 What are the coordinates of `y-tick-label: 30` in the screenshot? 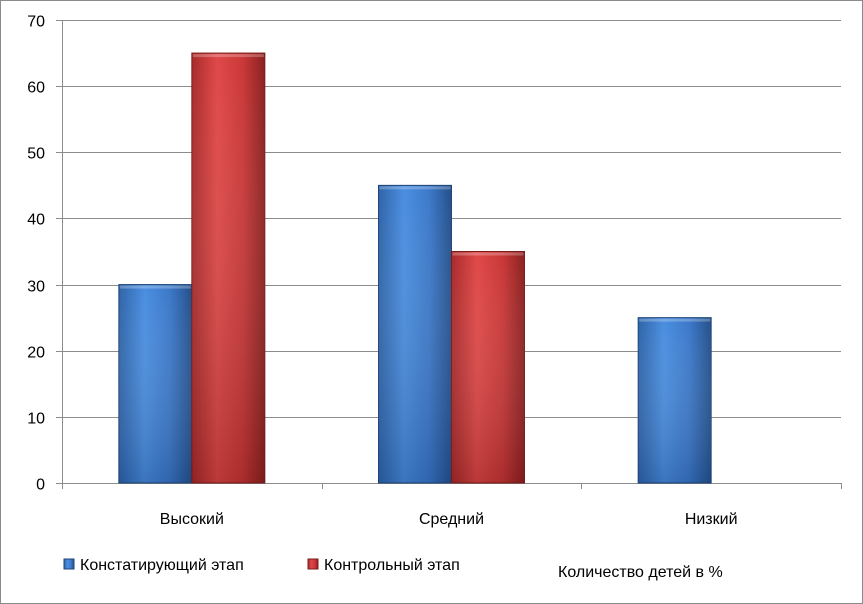 It's located at (36, 287).